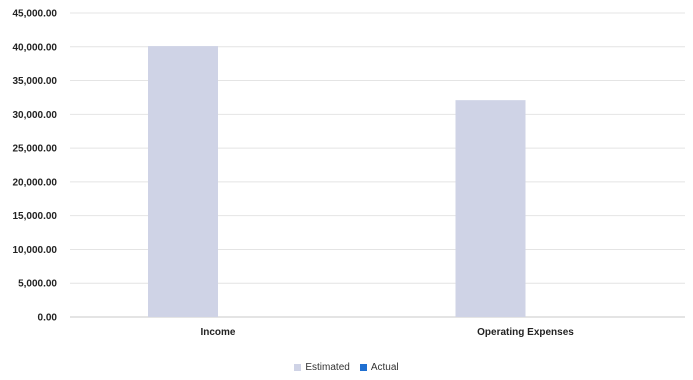 This screenshot has width=693, height=380. I want to click on y-tick-label: 20,000.00, so click(35, 182).